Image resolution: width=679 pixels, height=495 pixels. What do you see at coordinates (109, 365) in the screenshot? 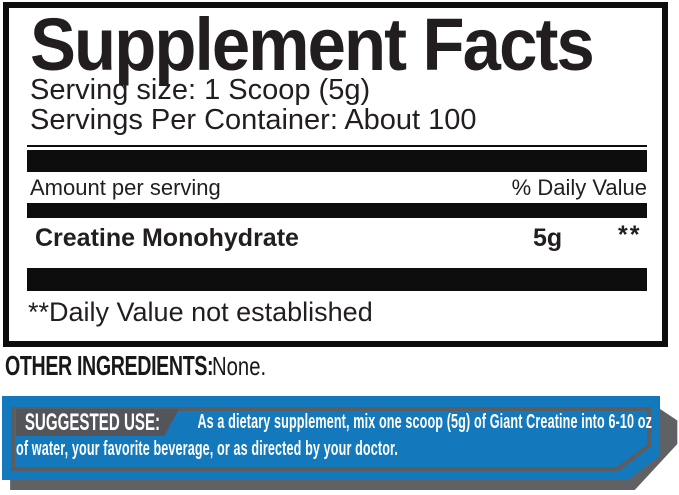
I see `other-ingredients-label: OTHER INGREDIENTS:` at bounding box center [109, 365].